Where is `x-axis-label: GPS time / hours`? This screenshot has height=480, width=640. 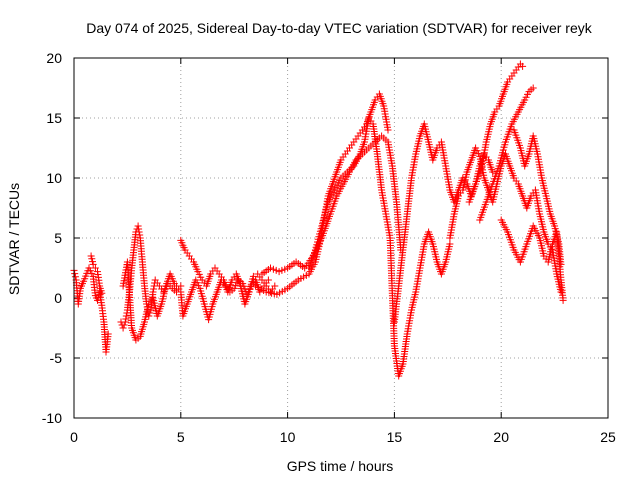 x-axis-label: GPS time / hours is located at coordinates (340, 466).